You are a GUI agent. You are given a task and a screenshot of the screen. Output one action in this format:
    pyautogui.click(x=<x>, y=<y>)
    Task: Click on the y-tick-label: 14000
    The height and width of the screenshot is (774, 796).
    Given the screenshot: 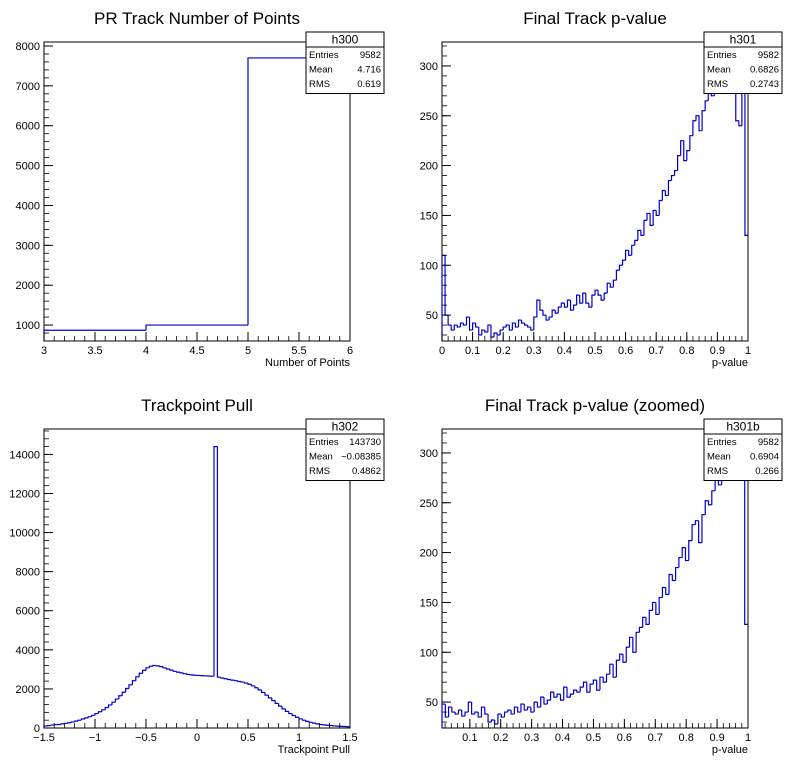 What is the action you would take?
    pyautogui.click(x=24, y=455)
    